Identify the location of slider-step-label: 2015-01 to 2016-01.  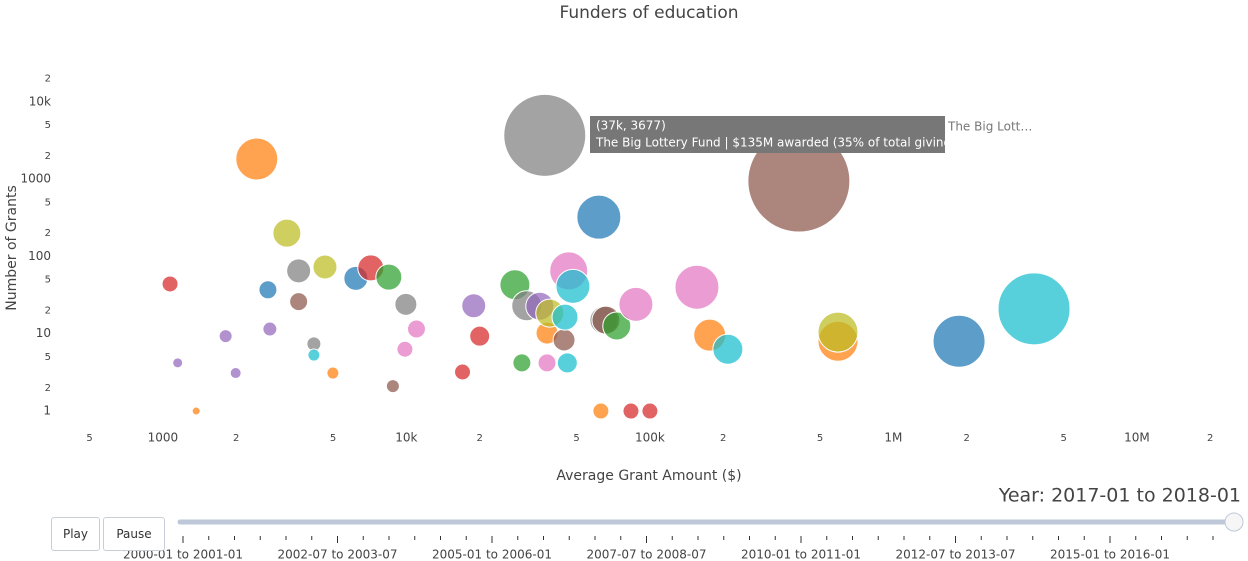
(1110, 554).